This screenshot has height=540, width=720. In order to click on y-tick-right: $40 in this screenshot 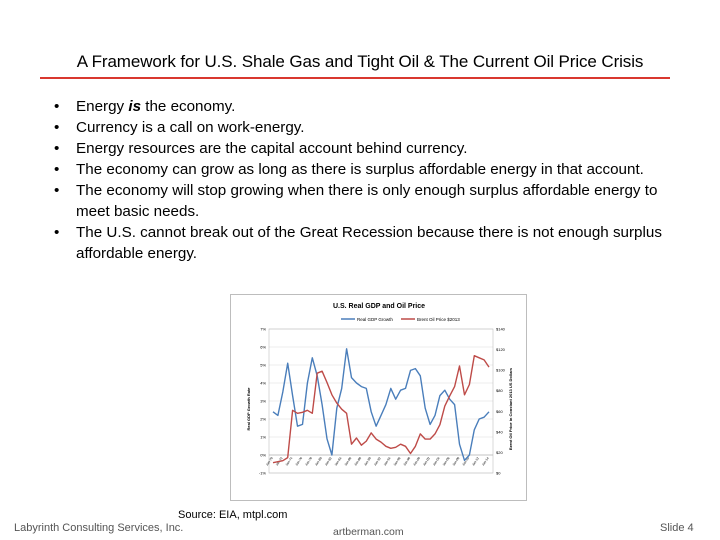, I will do `click(499, 431)`.